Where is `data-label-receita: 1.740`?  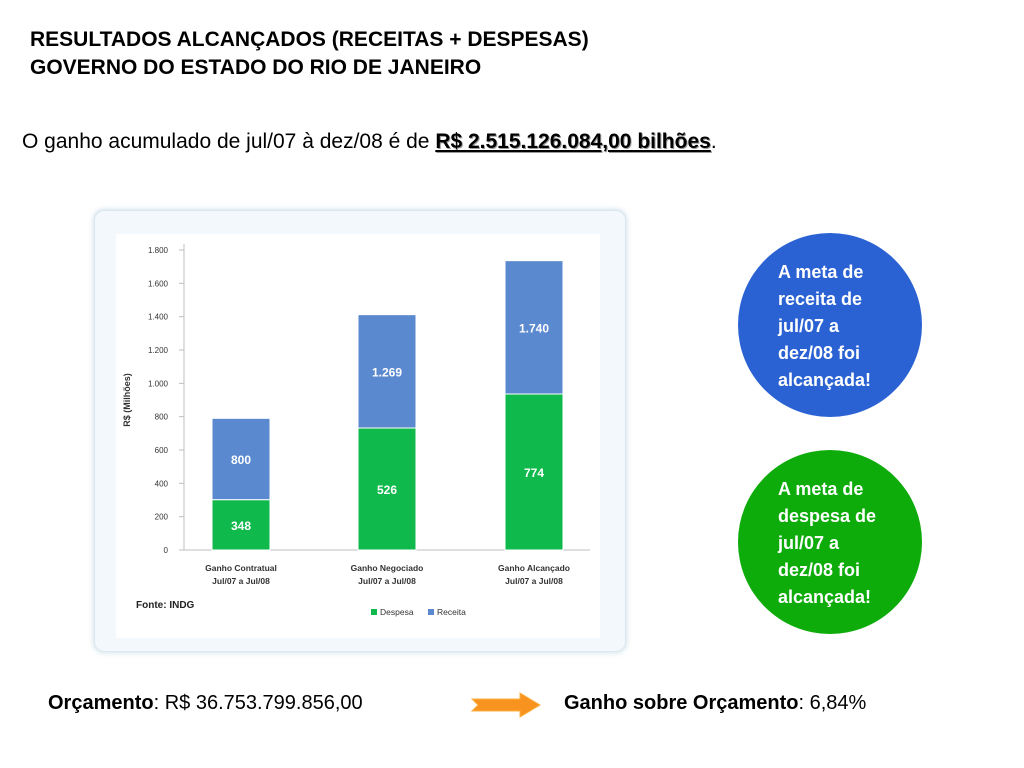 data-label-receita: 1.740 is located at coordinates (534, 328).